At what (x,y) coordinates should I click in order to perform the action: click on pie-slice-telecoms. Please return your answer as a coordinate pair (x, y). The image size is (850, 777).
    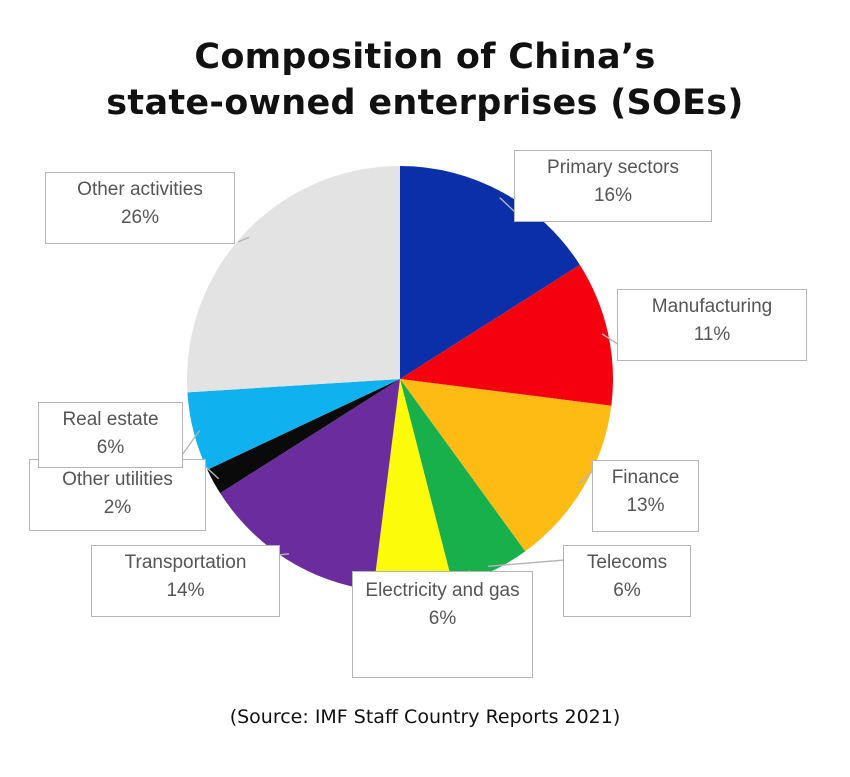
    Looking at the image, I should click on (463, 482).